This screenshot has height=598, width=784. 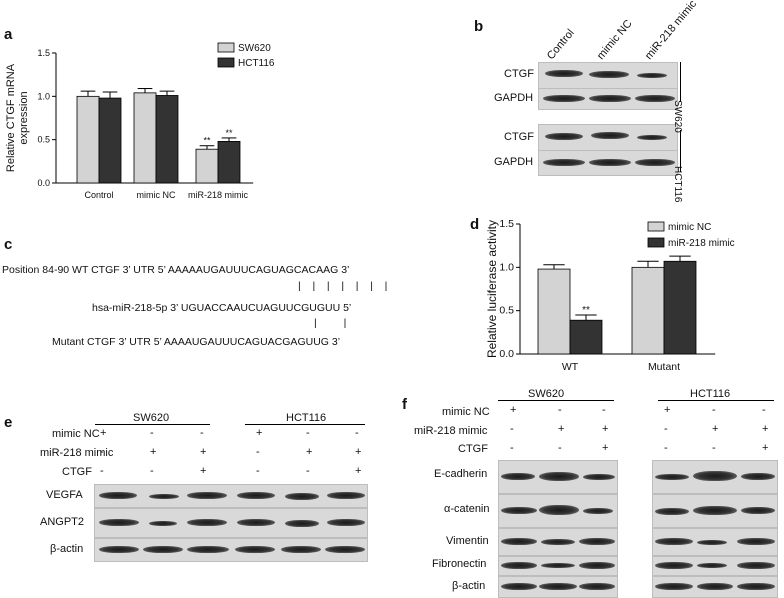 What do you see at coordinates (8, 244) in the screenshot?
I see `panel-label-c: c` at bounding box center [8, 244].